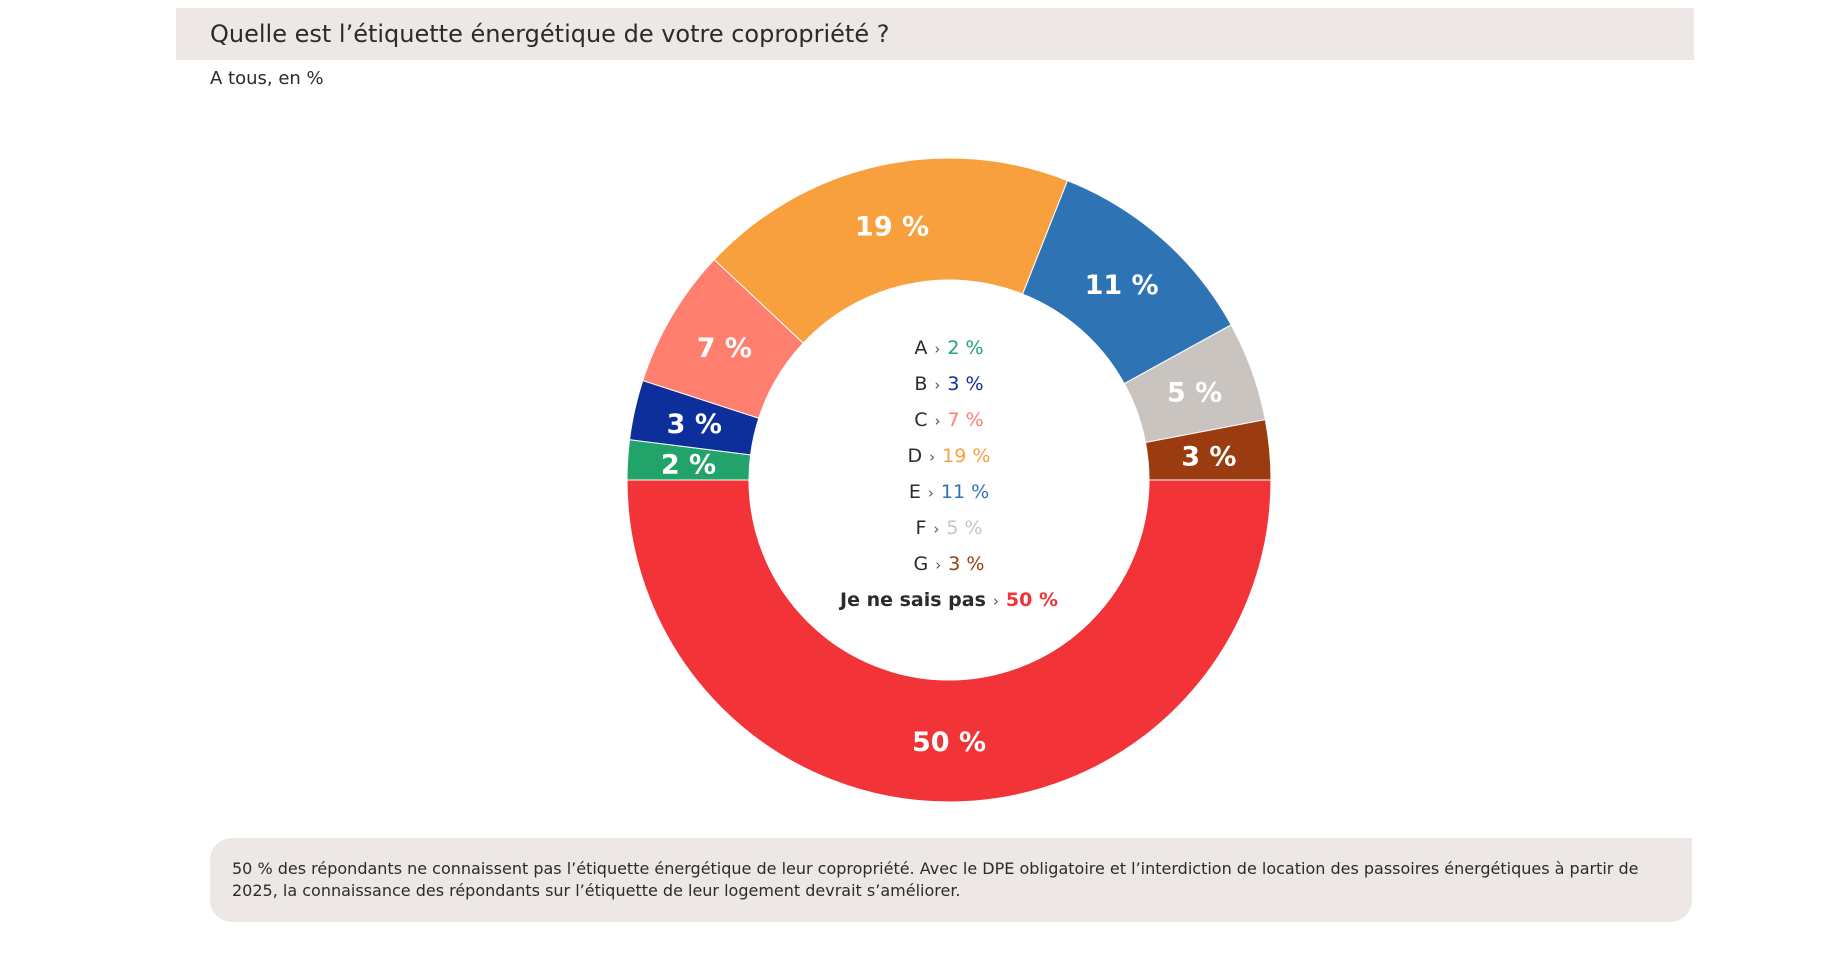 The image size is (1842, 954). I want to click on legend-item: C › 7 %, so click(949, 420).